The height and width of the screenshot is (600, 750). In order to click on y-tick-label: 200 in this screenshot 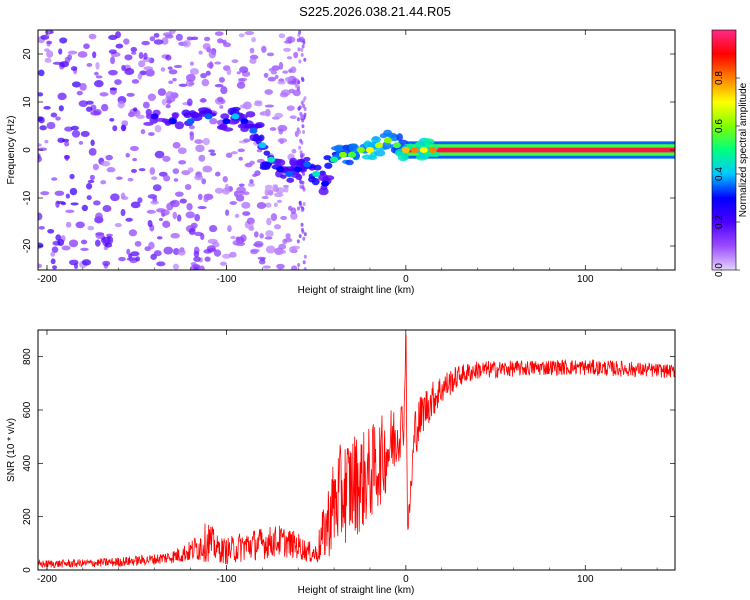, I will do `click(27, 516)`.